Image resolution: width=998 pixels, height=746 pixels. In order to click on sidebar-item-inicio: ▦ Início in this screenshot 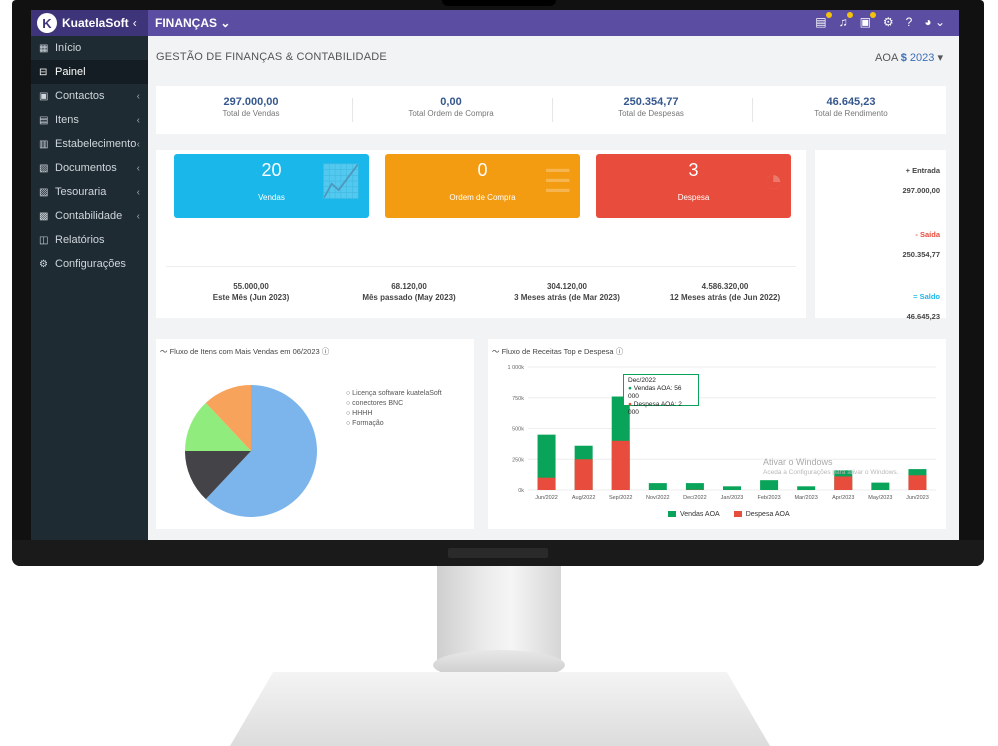, I will do `click(89, 48)`.